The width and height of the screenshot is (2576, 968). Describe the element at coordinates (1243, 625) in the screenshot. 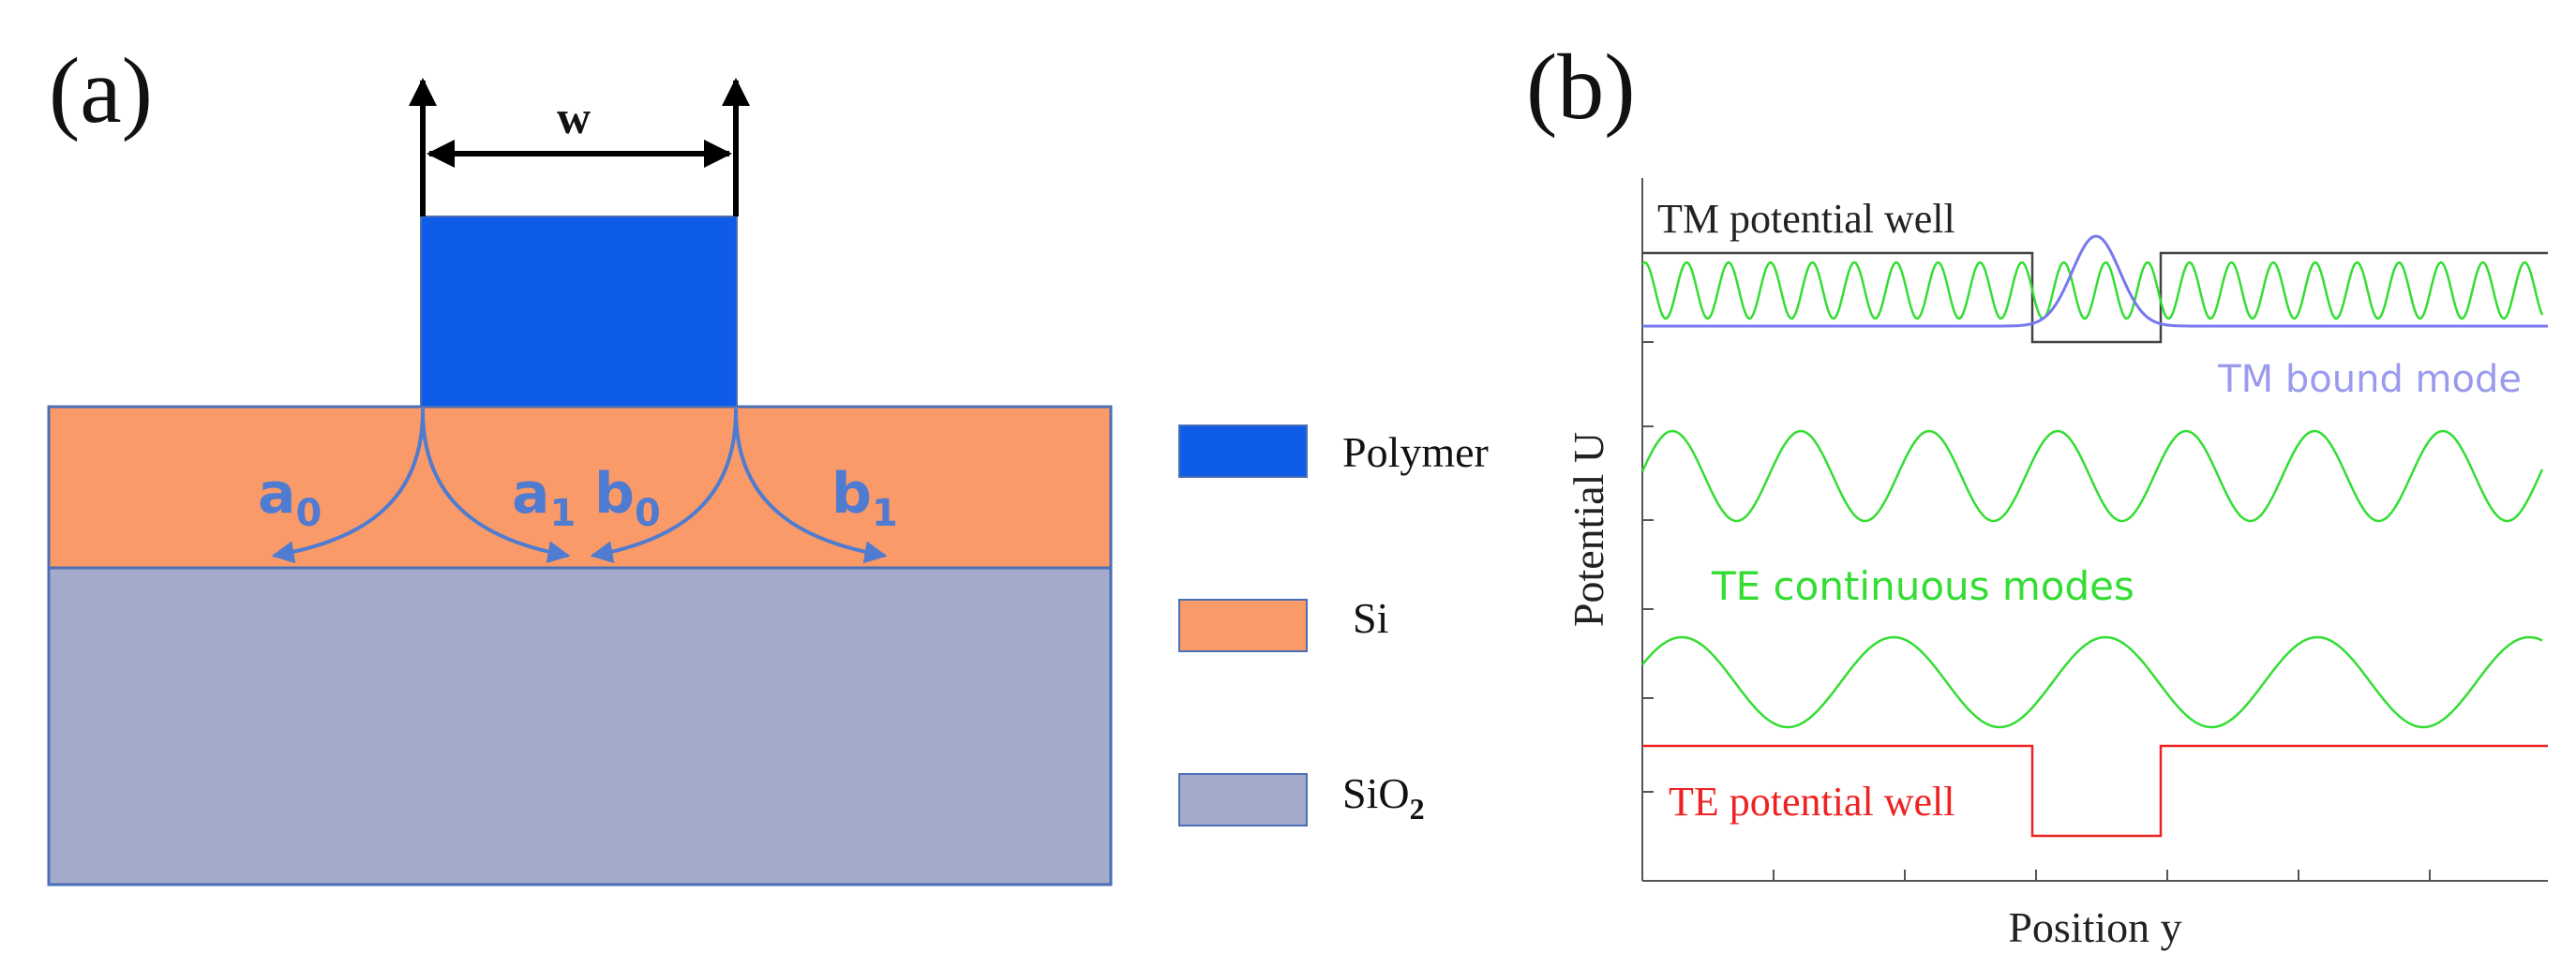

I see `legend-swatch-si` at that location.